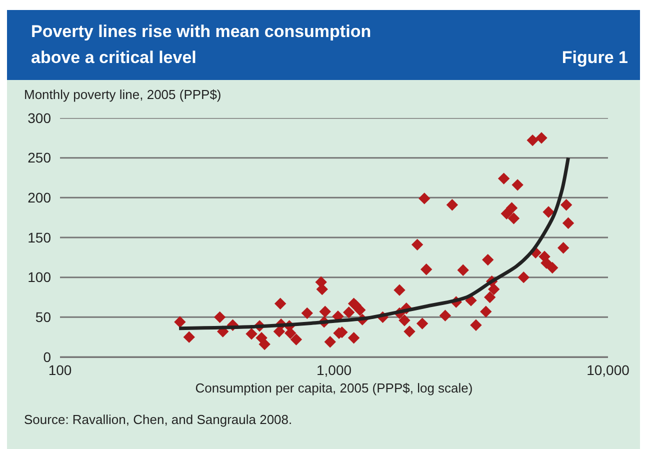 The height and width of the screenshot is (449, 647). What do you see at coordinates (123, 94) in the screenshot?
I see `y-axis-title: Monthly poverty line, 2005 (PPP$)` at bounding box center [123, 94].